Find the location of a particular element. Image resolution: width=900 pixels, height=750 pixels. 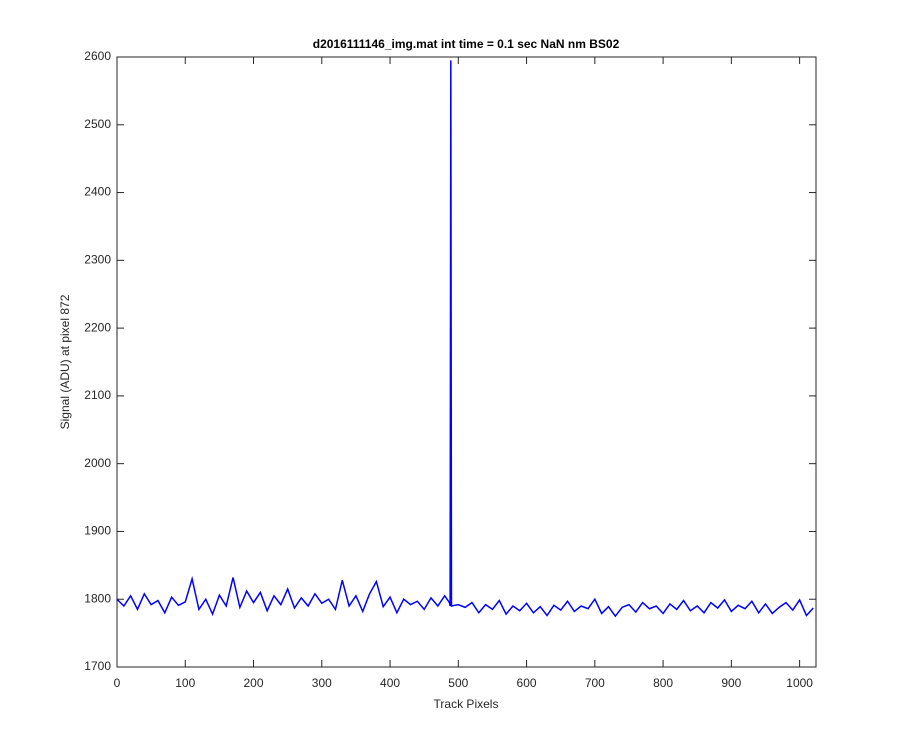

y-tick-label: 2600 is located at coordinates (97, 56).